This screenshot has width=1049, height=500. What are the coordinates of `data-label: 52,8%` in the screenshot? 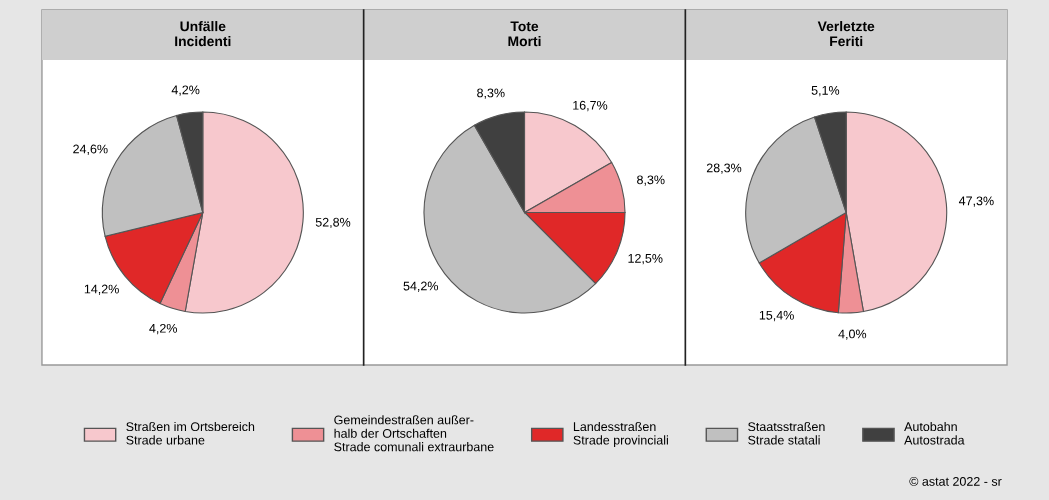 It's located at (333, 223).